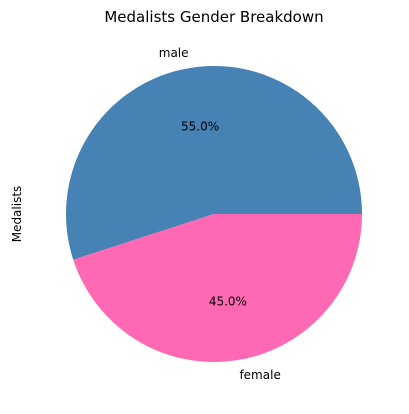  What do you see at coordinates (174, 53) in the screenshot?
I see `slice-label-male: male` at bounding box center [174, 53].